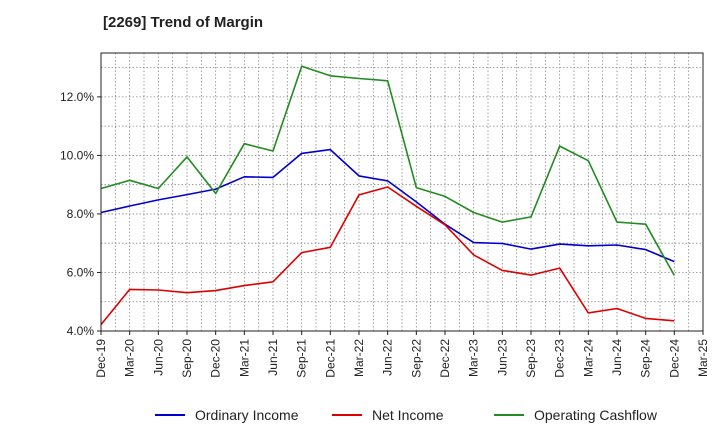 This screenshot has height=440, width=720. I want to click on y-tick-label: 10.0%, so click(77, 155).